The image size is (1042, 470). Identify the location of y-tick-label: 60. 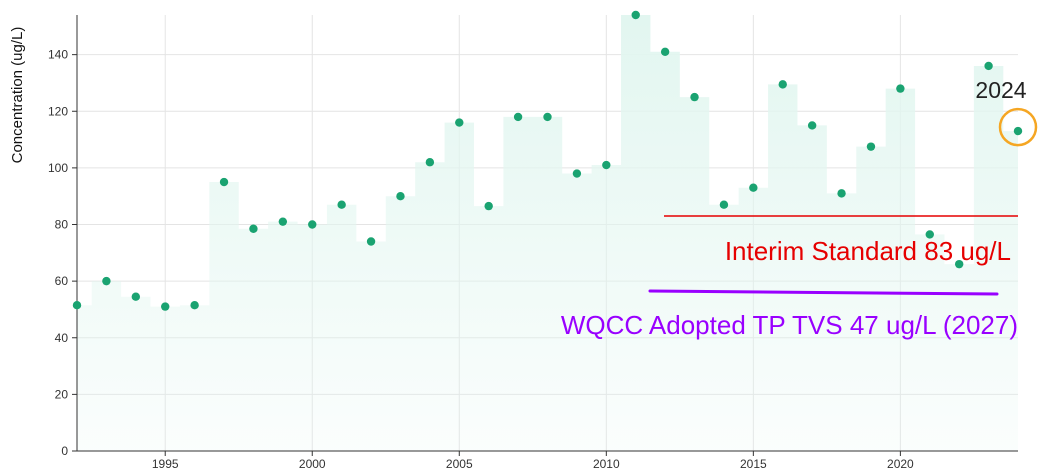
(62, 281).